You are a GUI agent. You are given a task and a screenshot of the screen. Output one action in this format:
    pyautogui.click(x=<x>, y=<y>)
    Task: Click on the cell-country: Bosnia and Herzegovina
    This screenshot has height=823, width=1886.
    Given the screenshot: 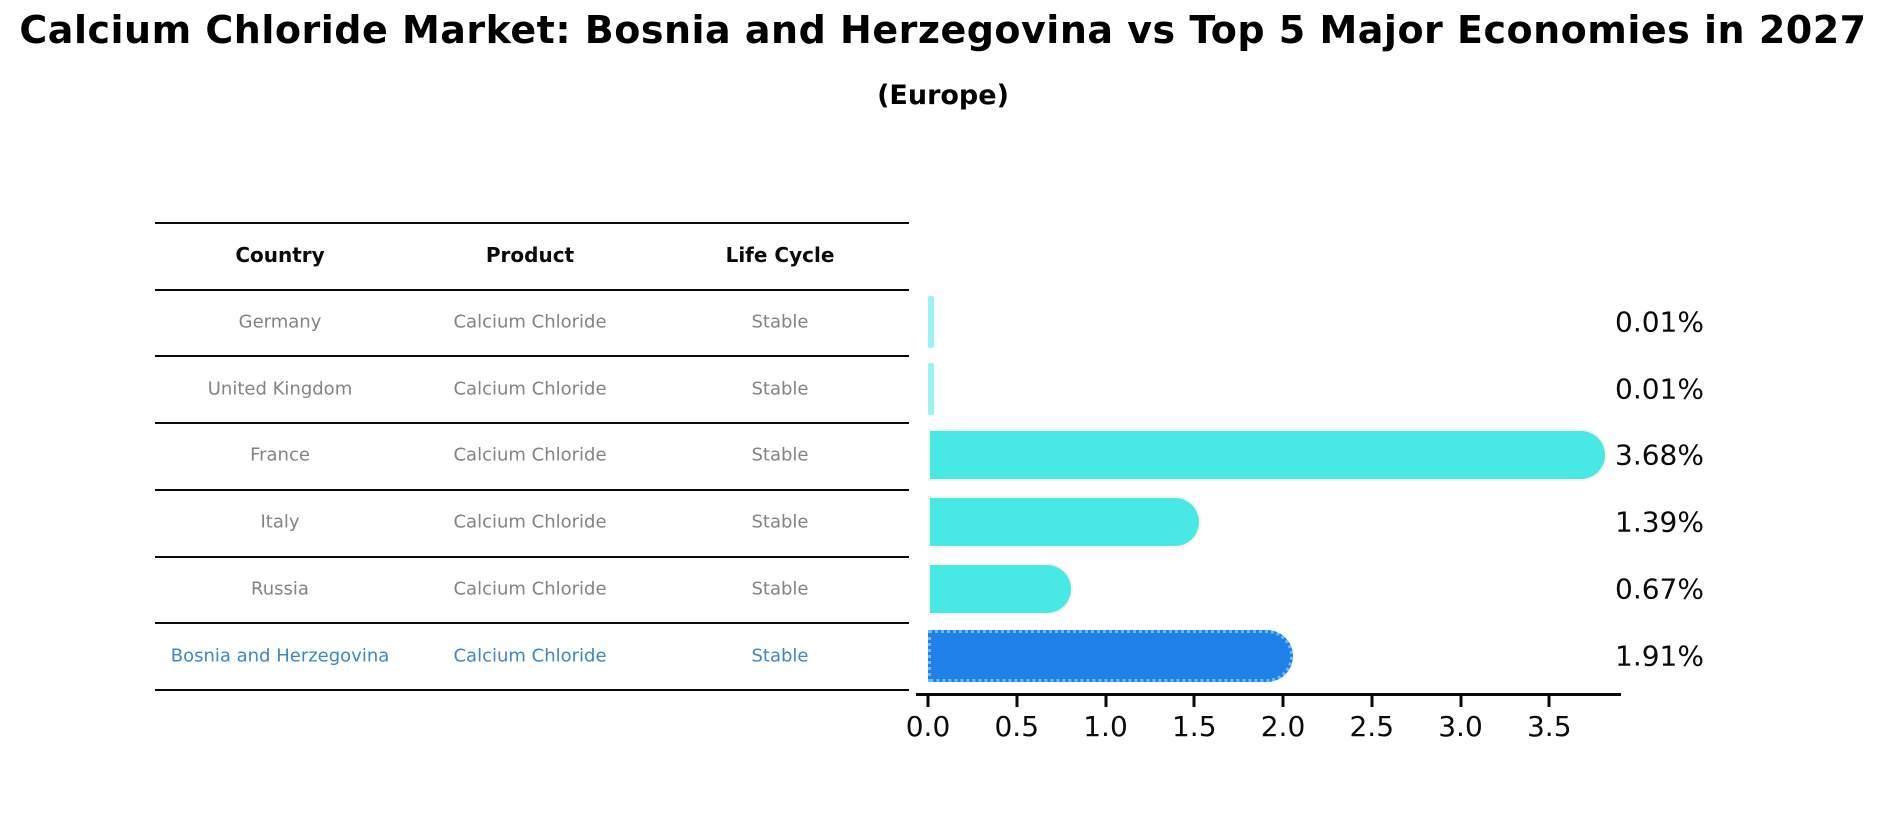 What is the action you would take?
    pyautogui.click(x=280, y=656)
    